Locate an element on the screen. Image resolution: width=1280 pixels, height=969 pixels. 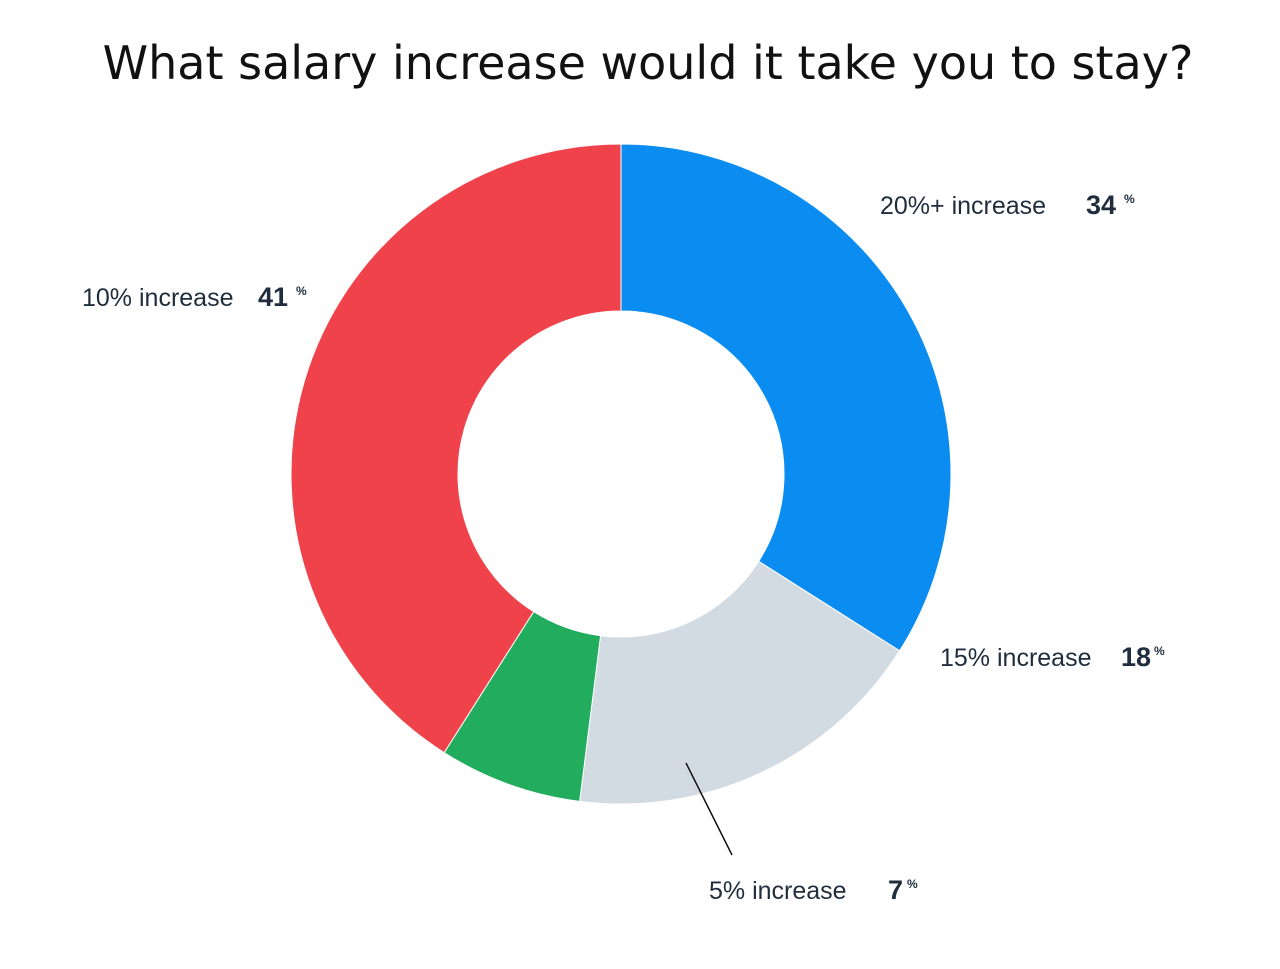
slice-label: 20%+ increase is located at coordinates (963, 206).